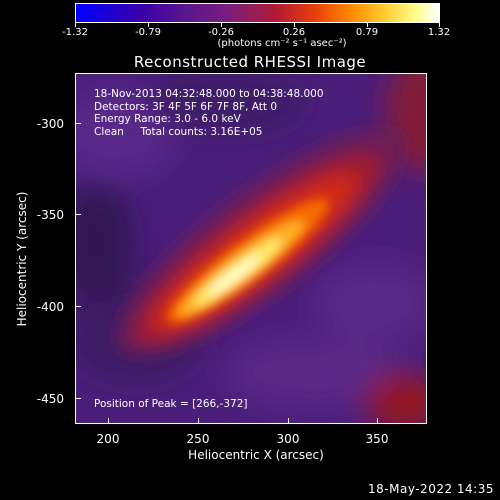  I want to click on x-tick-label: 300, so click(288, 439).